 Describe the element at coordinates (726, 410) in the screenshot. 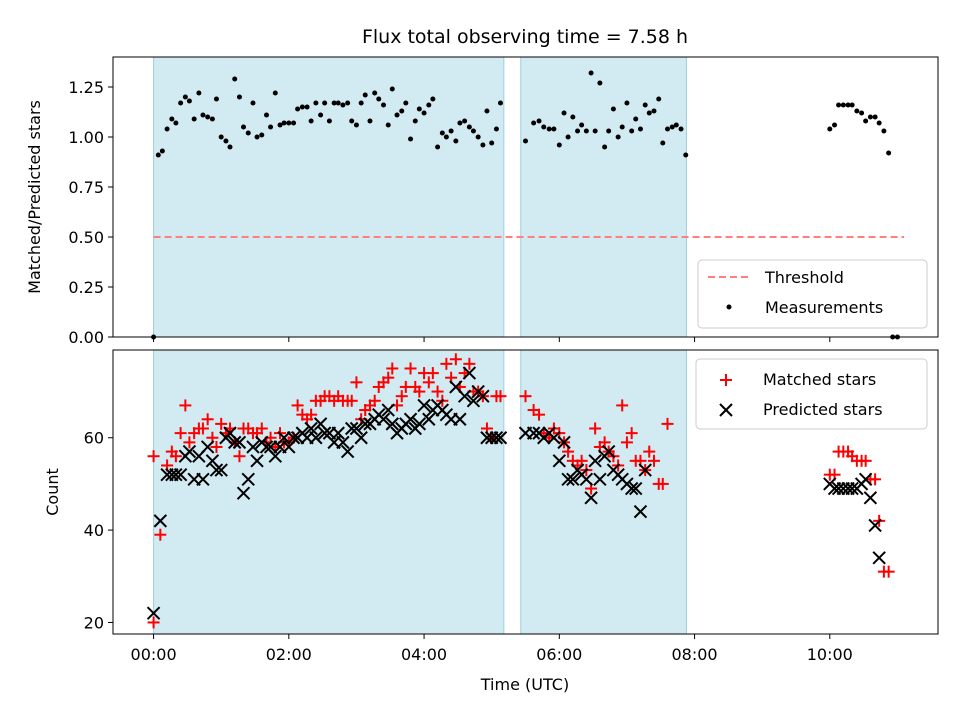

I see `predicted-legend-swatch` at that location.